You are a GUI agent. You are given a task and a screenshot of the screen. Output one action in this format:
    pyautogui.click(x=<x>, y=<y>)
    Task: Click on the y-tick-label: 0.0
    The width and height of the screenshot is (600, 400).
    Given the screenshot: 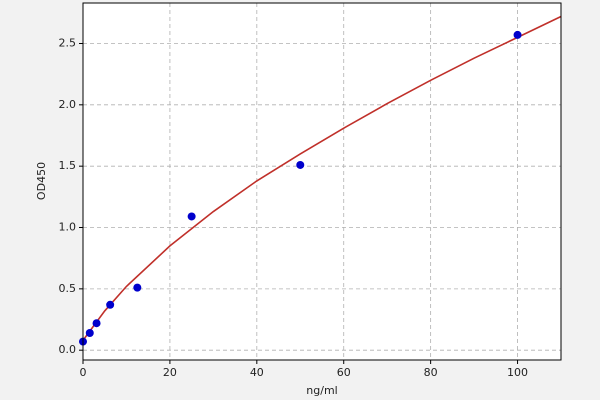 What is the action you would take?
    pyautogui.click(x=68, y=349)
    